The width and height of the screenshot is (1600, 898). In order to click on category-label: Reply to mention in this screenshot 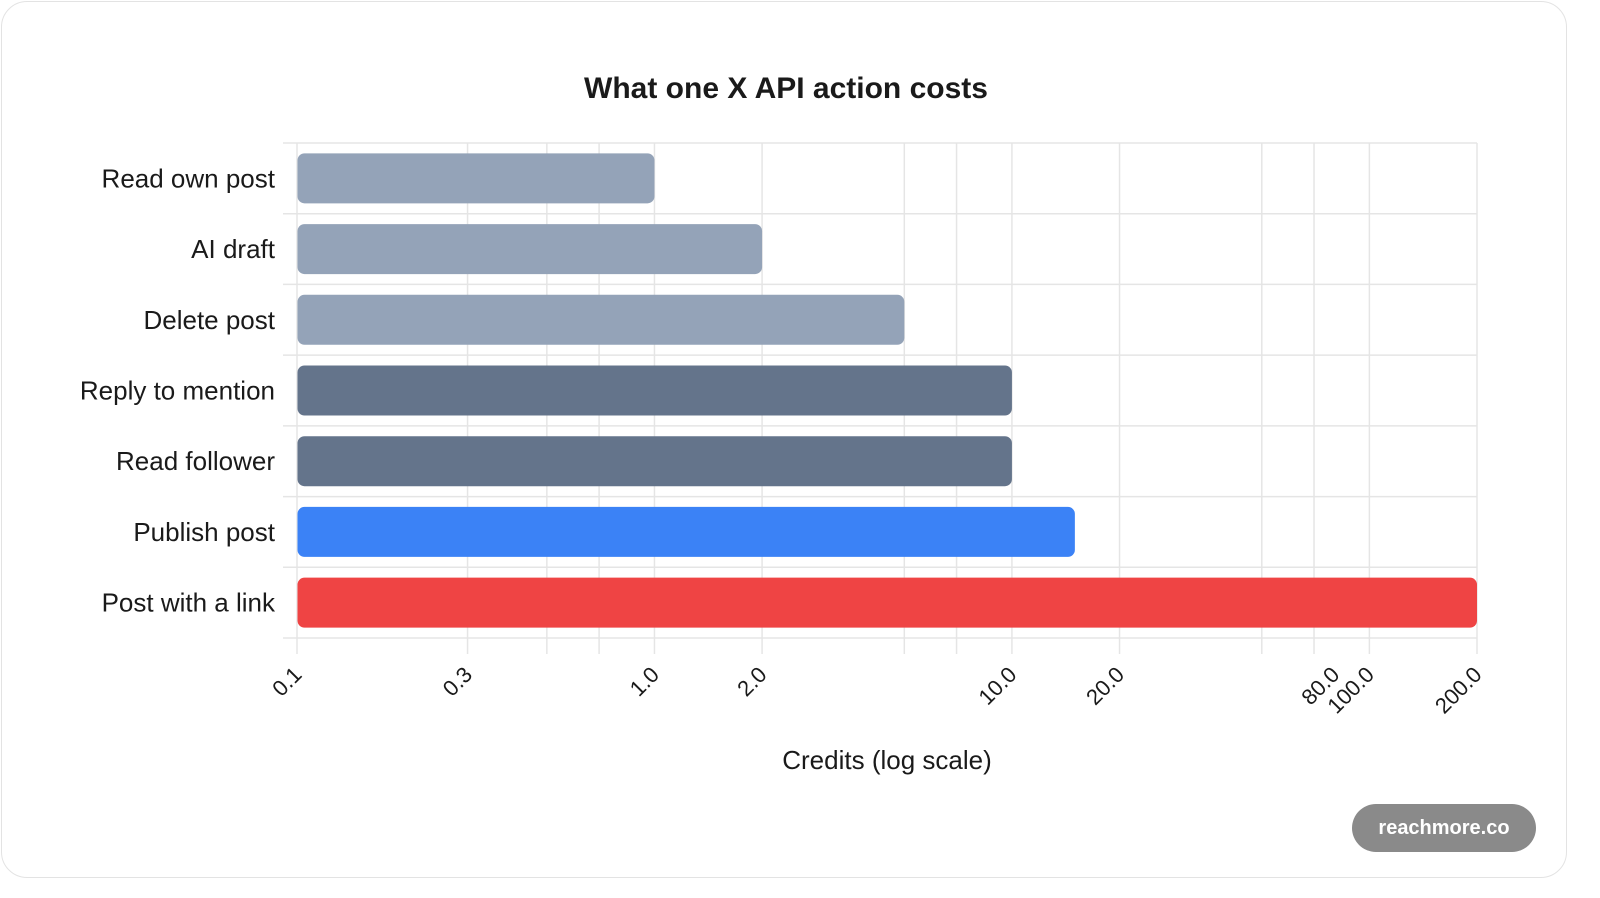, I will do `click(177, 391)`.